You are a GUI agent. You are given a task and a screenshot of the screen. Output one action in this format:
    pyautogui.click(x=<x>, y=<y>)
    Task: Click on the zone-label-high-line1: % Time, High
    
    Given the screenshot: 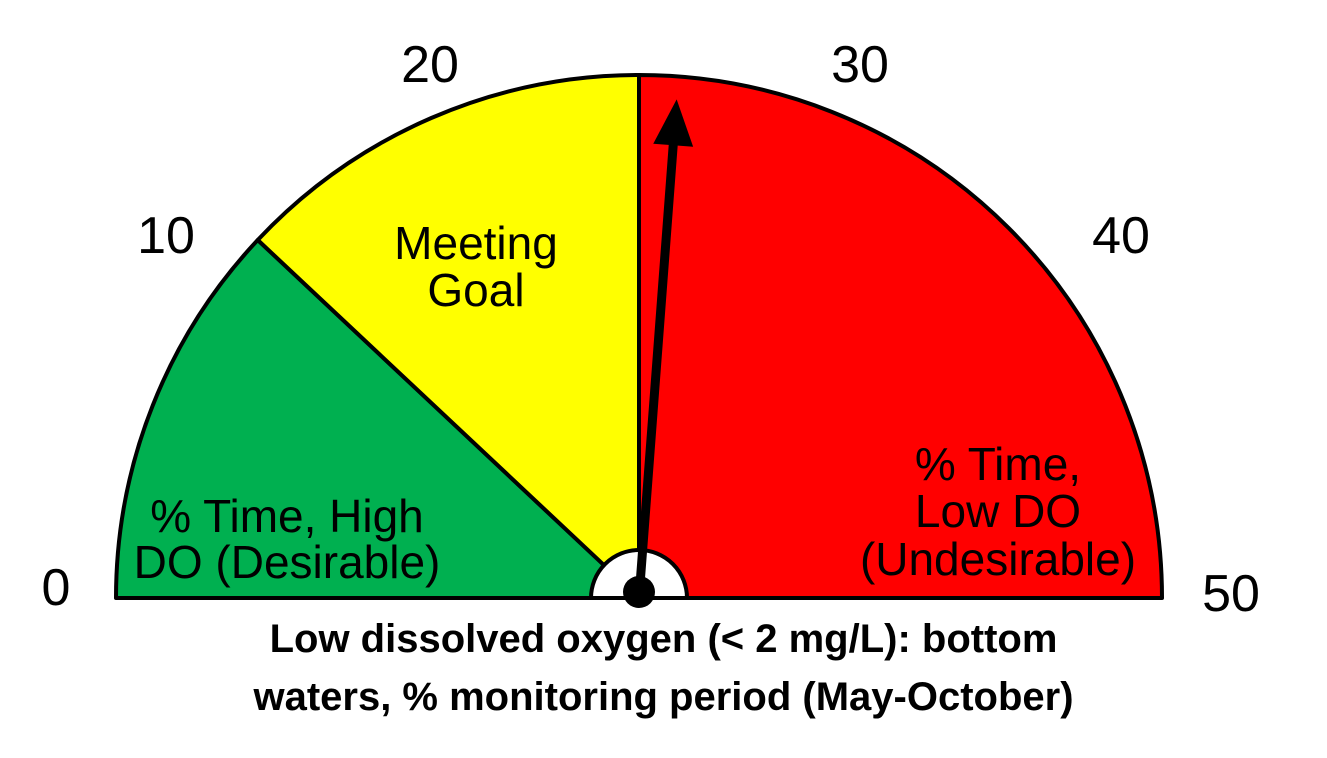 What is the action you would take?
    pyautogui.click(x=287, y=516)
    